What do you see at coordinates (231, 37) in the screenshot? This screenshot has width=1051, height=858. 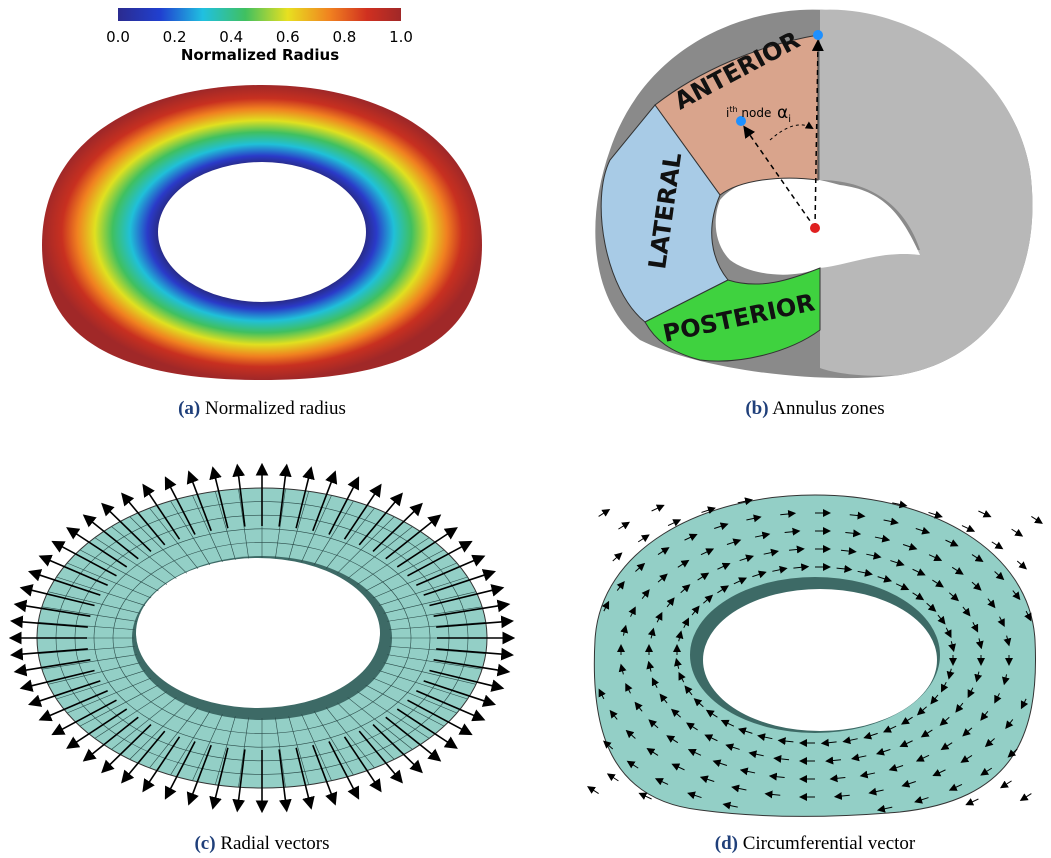 I see `colorbar-tick-label: 0.4` at bounding box center [231, 37].